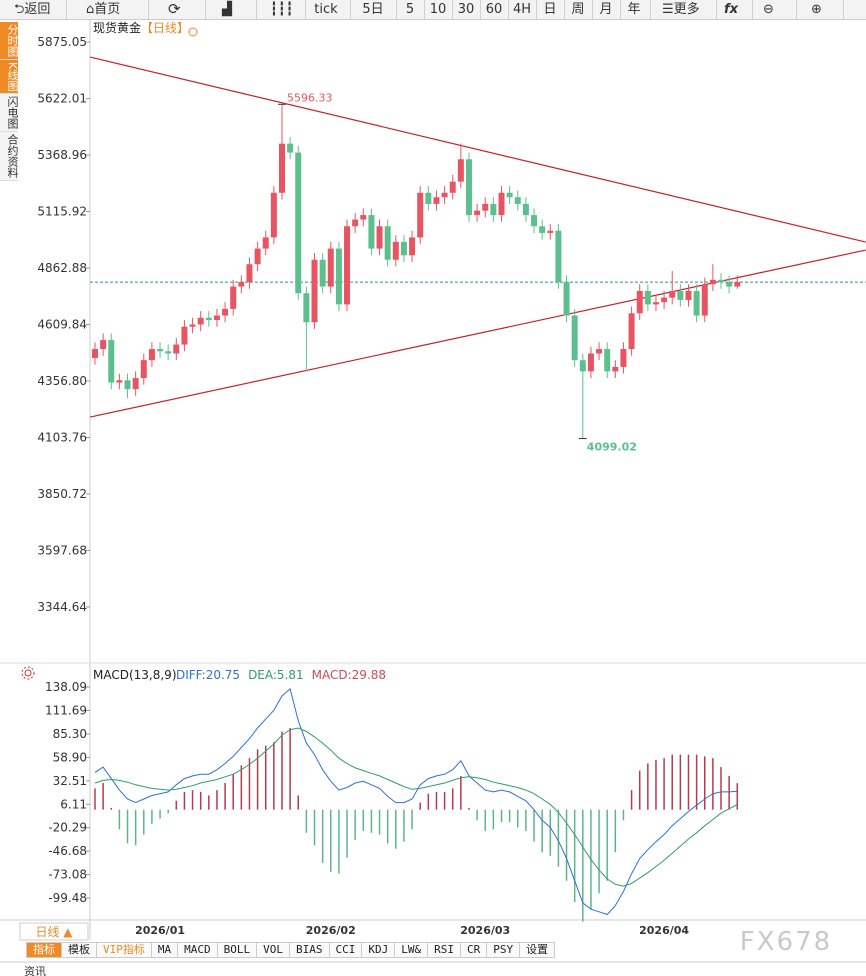 The image size is (866, 976). I want to click on zoom-out: ⊖, so click(768, 9).